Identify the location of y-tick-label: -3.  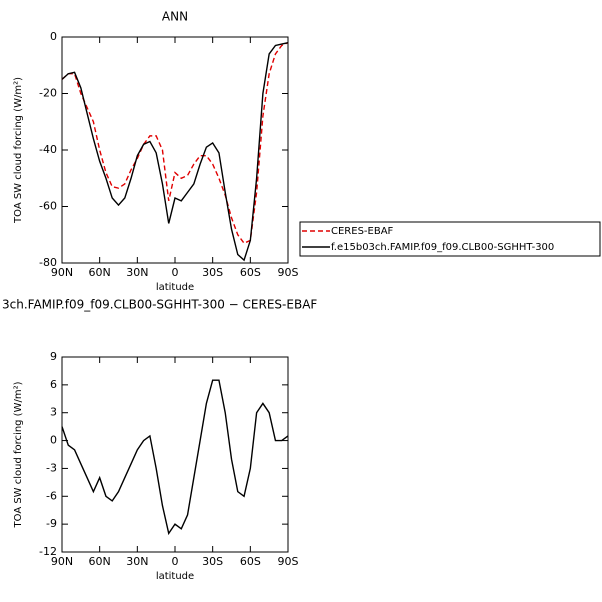
(51, 467).